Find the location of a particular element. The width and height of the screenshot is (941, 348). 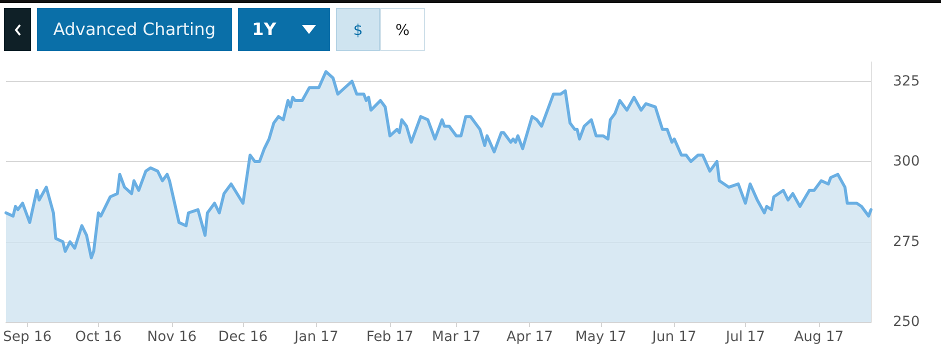

y-tick-label: 300 is located at coordinates (906, 162).